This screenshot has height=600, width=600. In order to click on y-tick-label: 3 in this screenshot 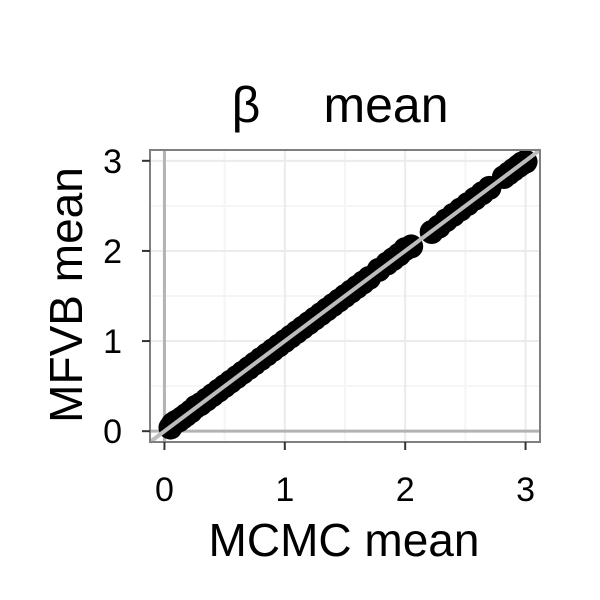, I will do `click(112, 162)`.